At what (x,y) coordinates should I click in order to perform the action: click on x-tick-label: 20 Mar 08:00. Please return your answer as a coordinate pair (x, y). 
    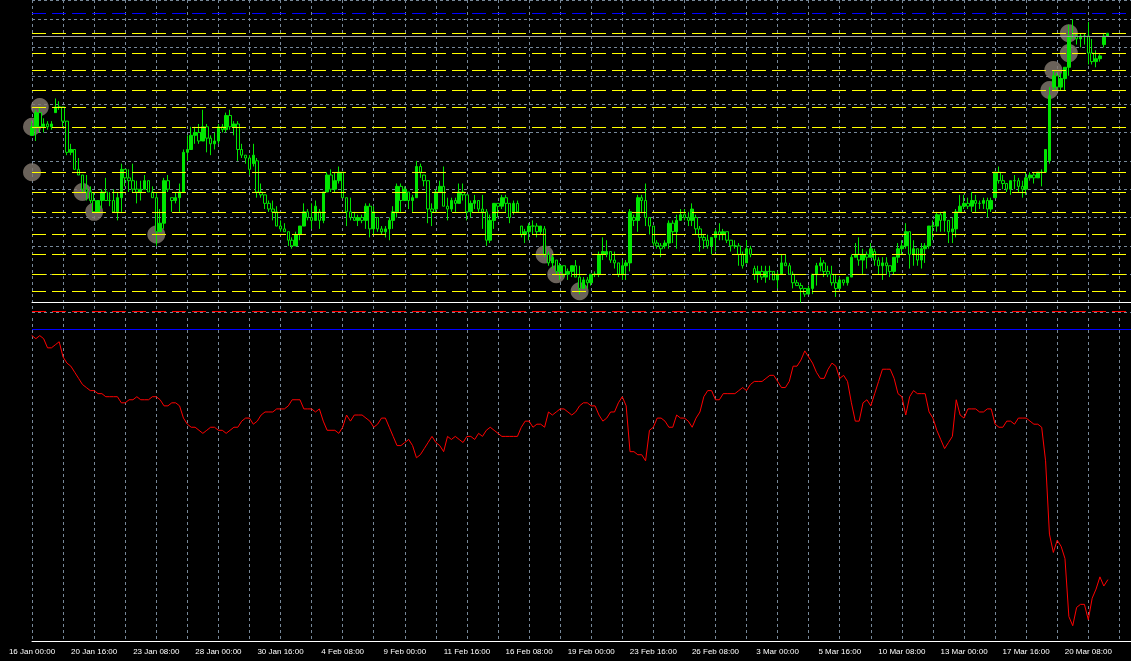
    Looking at the image, I should click on (1088, 651).